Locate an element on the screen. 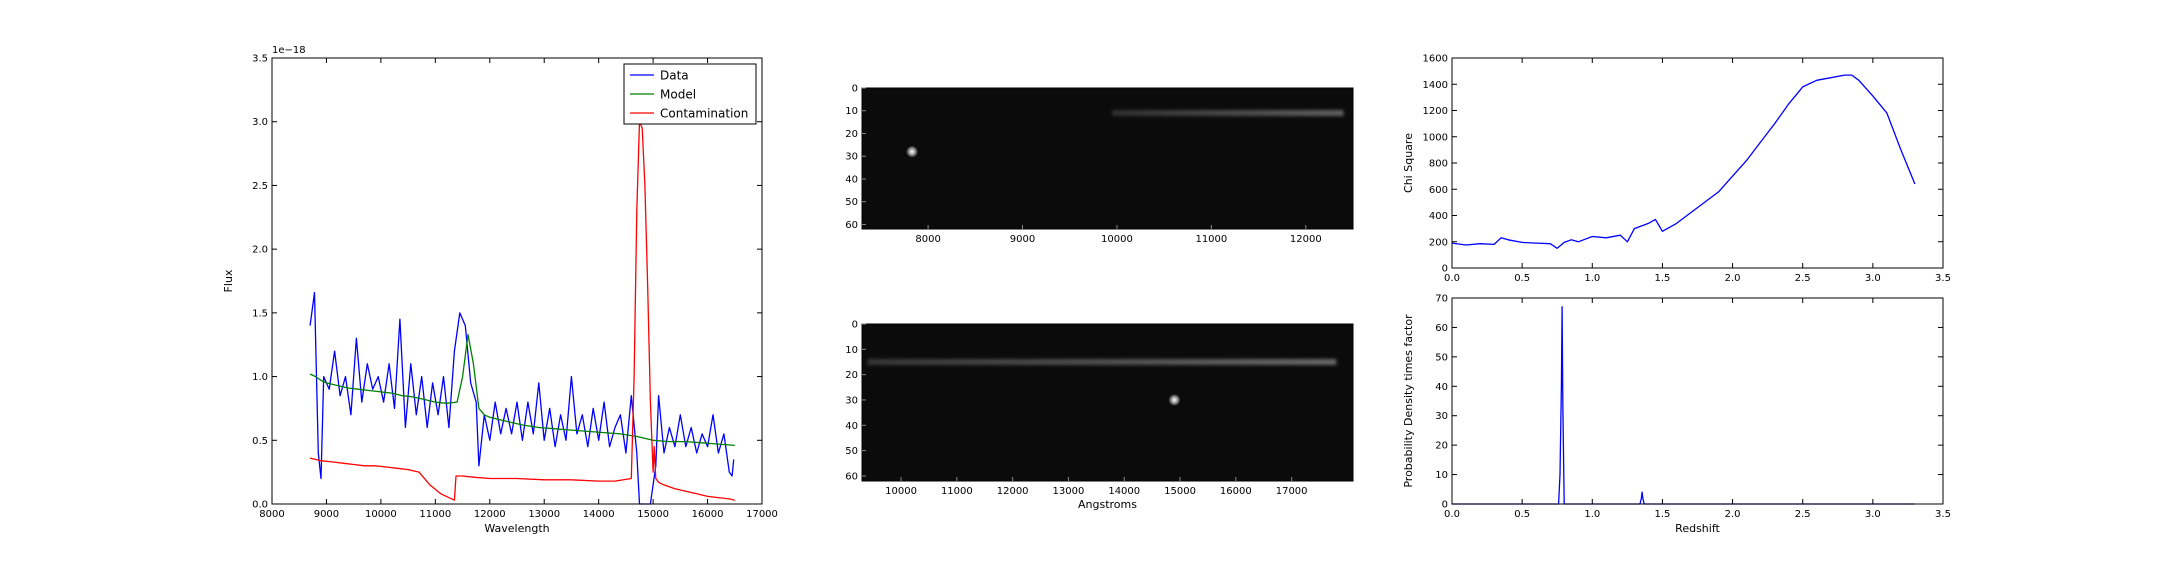  y-tick-label: 200 is located at coordinates (1438, 242).